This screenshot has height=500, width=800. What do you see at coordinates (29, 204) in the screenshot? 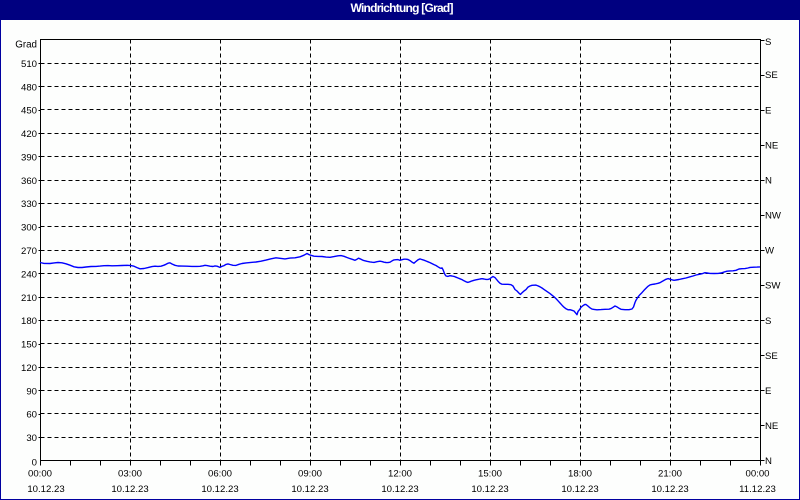
I see `svg-text: 330` at bounding box center [29, 204].